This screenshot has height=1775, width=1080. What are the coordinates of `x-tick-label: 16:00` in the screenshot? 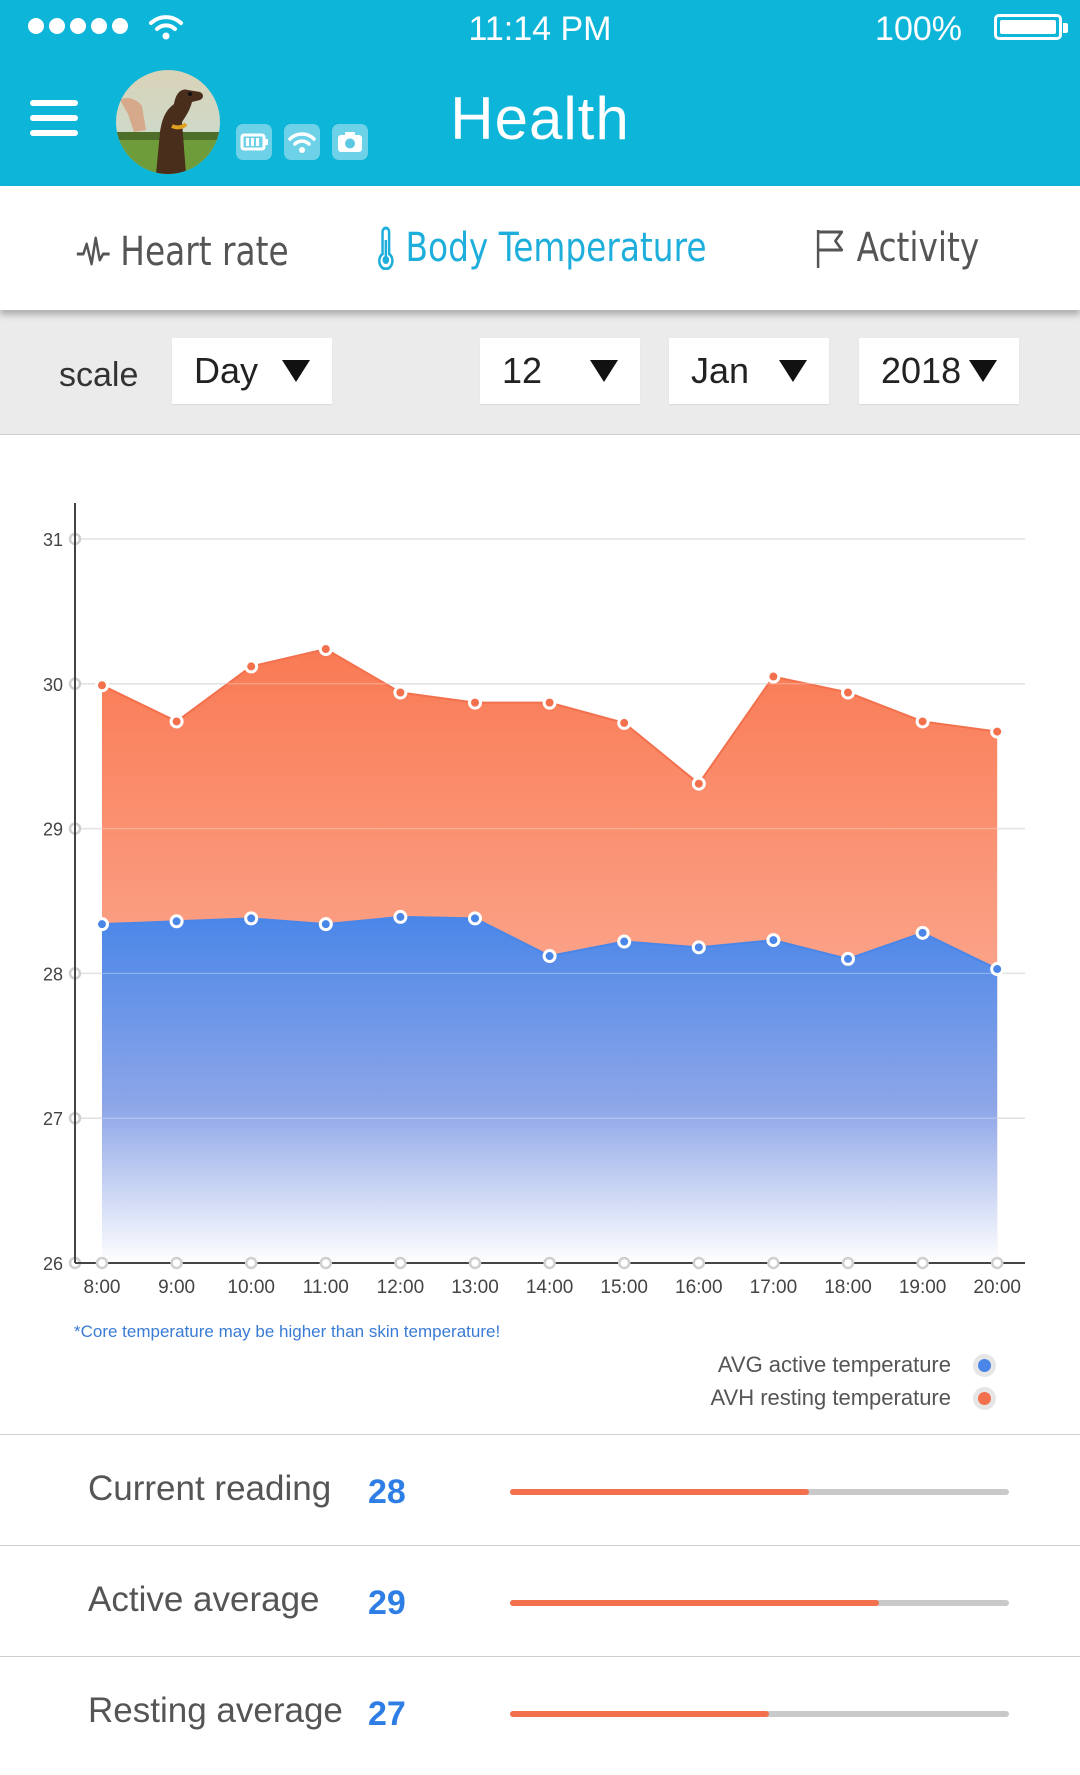 It's located at (699, 1287).